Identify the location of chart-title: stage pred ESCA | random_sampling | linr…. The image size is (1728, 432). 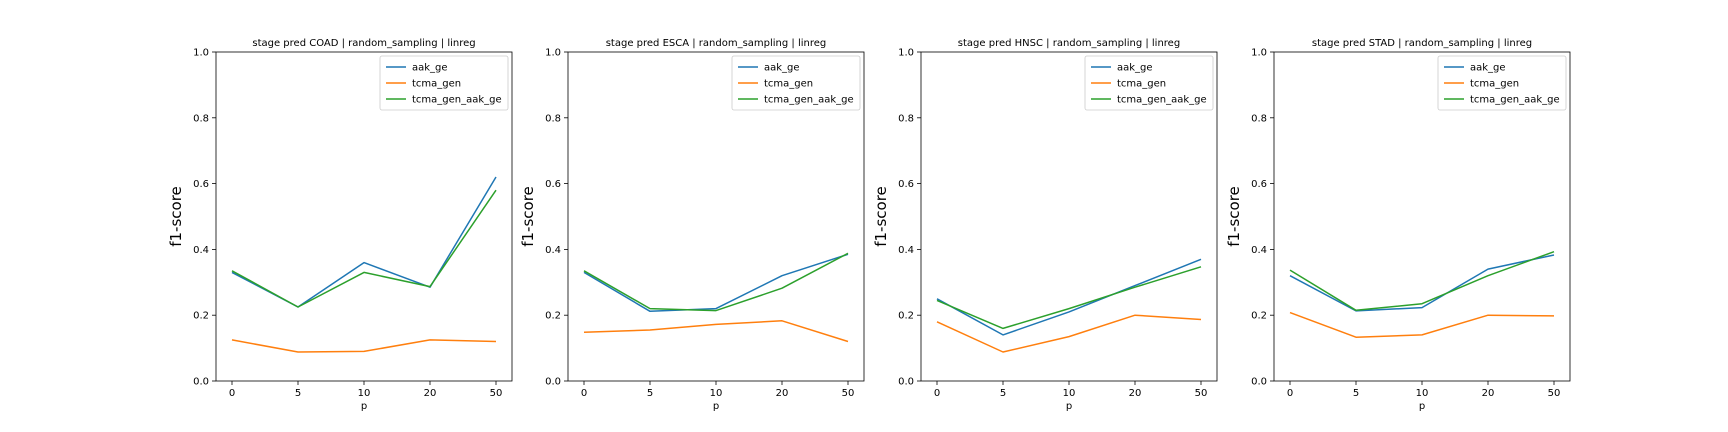
(716, 43).